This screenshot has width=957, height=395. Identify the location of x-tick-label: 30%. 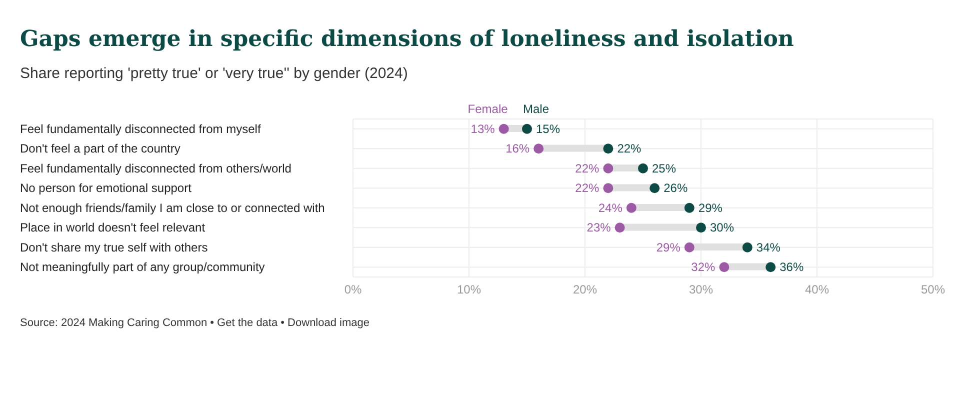
(701, 289).